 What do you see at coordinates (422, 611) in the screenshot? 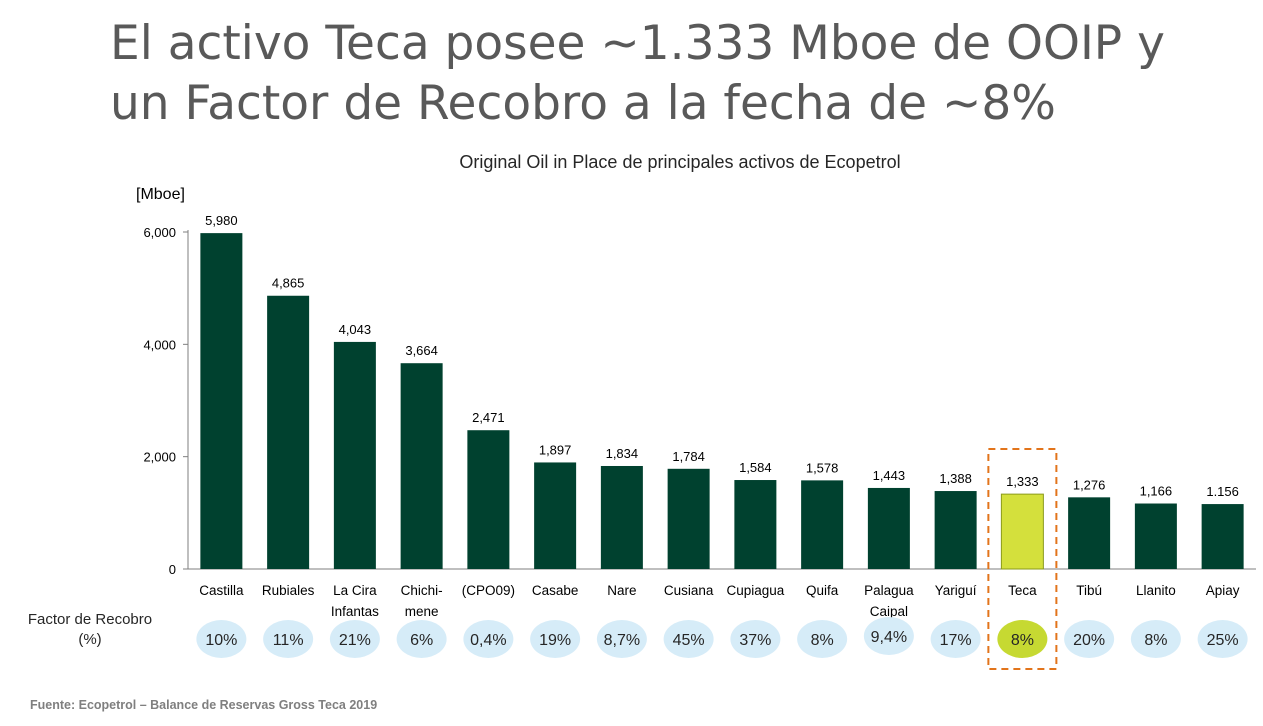
I see `x-category-label: mene` at bounding box center [422, 611].